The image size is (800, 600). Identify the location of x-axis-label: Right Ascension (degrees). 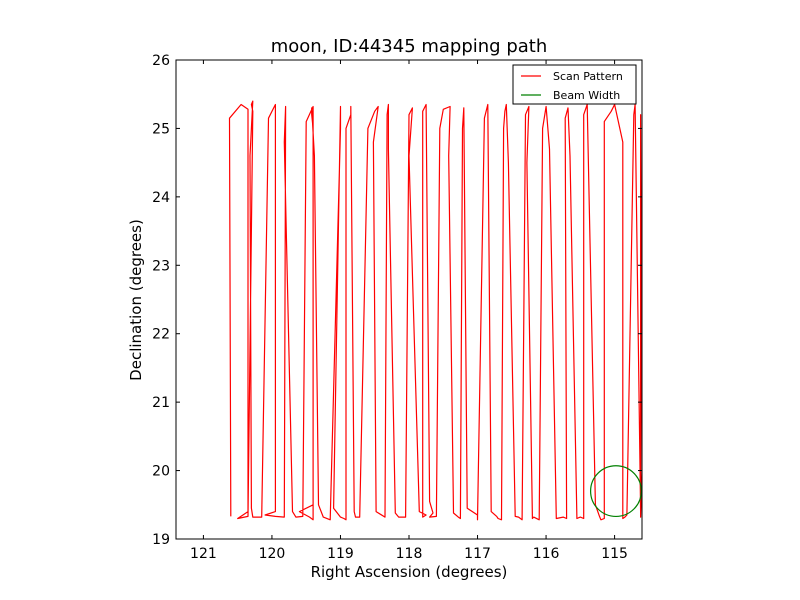
(409, 572).